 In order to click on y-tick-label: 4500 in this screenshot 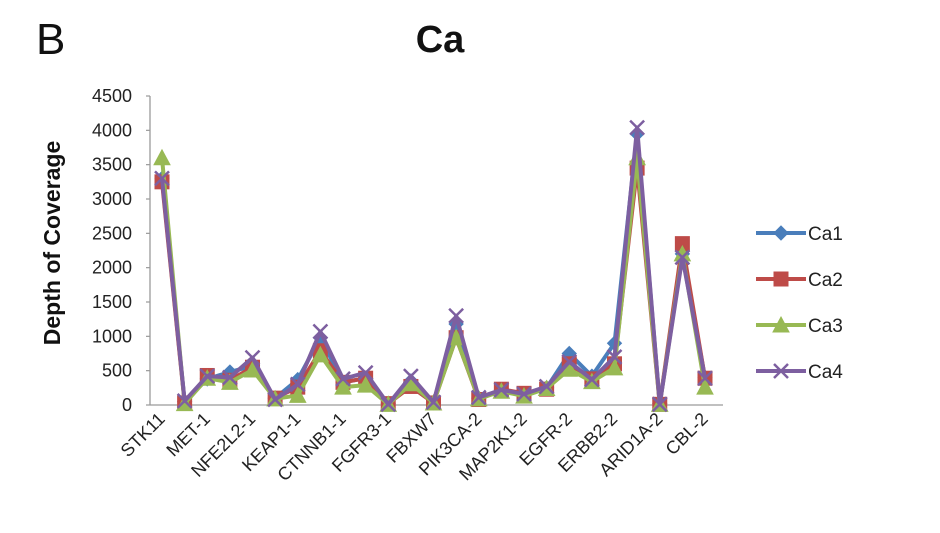, I will do `click(112, 96)`.